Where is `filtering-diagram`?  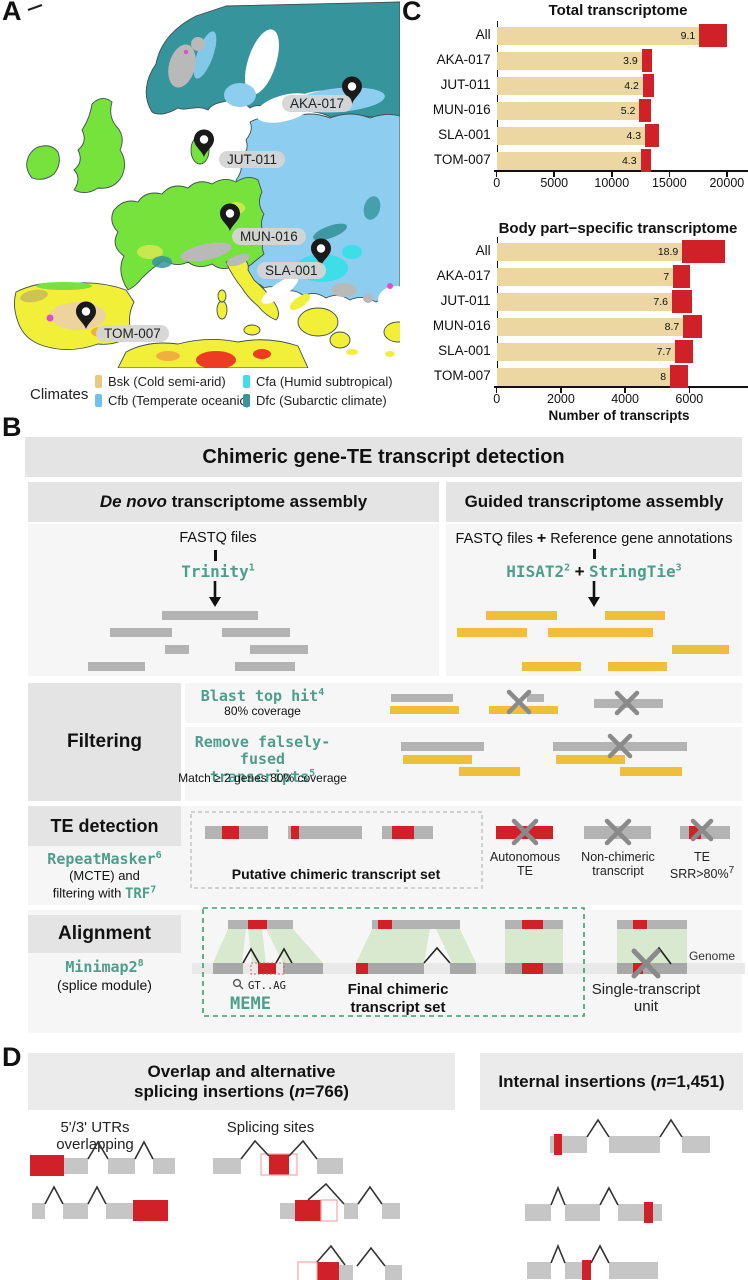
filtering-diagram is located at coordinates (538, 732).